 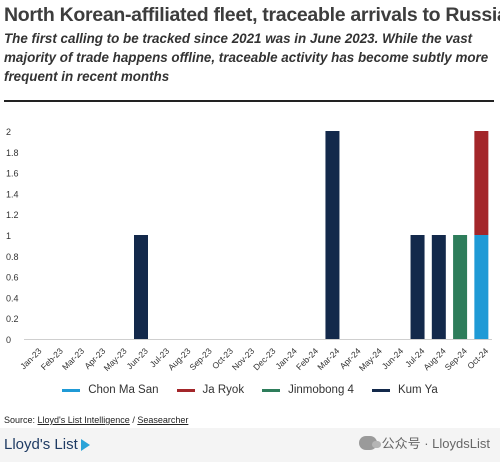 What do you see at coordinates (370, 359) in the screenshot?
I see `x-tick-label: May-24` at bounding box center [370, 359].